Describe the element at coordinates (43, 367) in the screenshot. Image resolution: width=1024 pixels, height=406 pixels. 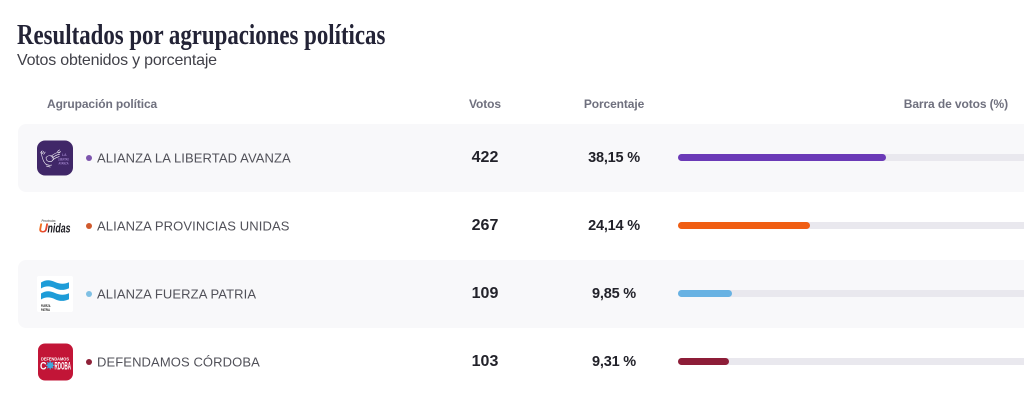
I see `svg-text: C` at that location.